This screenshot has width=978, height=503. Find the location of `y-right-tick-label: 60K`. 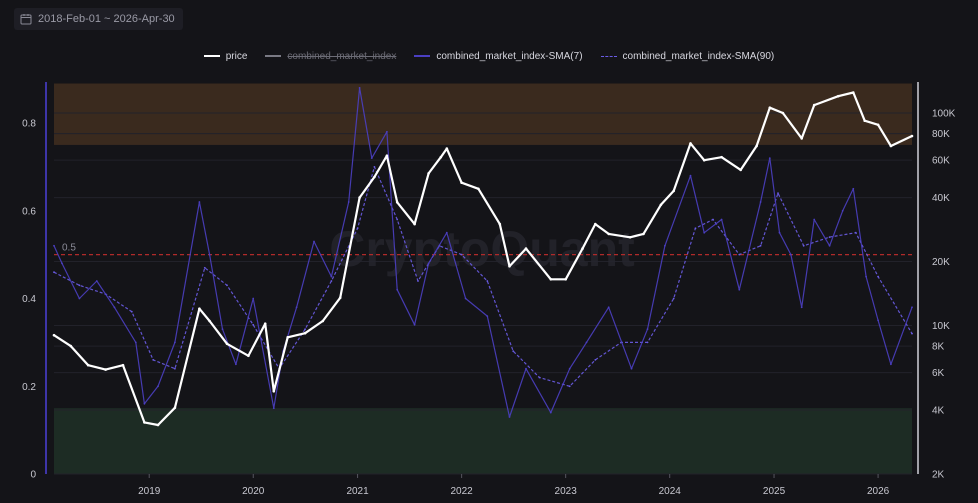

y-right-tick-label: 60K is located at coordinates (941, 161).